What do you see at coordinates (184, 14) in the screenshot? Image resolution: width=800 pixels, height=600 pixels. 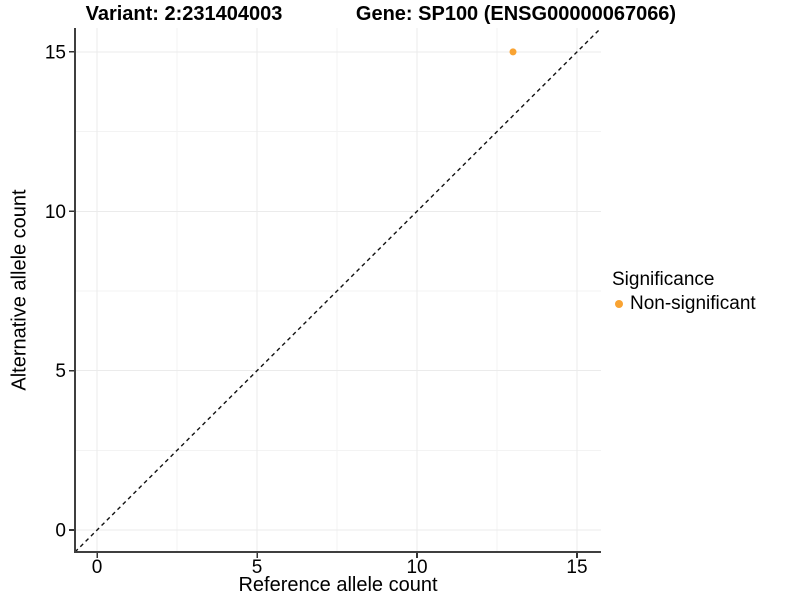 I see `plot-title-variant: Variant: 2:231404003` at bounding box center [184, 14].